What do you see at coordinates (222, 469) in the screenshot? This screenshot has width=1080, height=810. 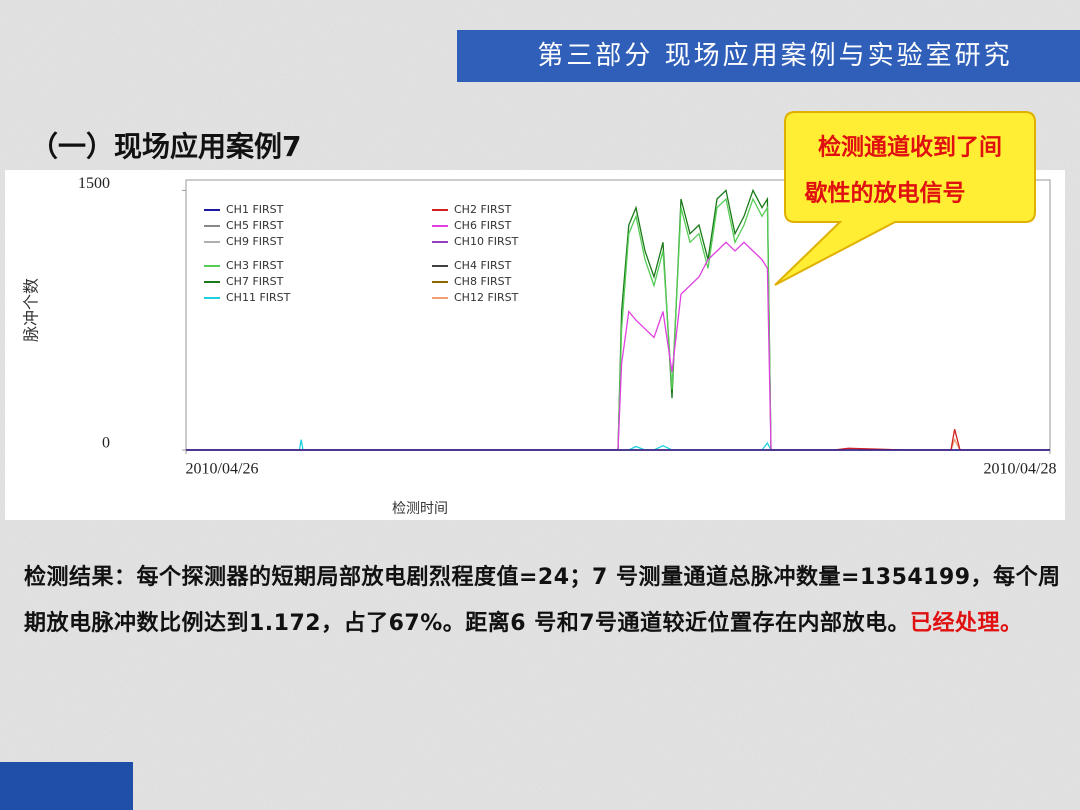 I see `x-tick-label: 2010/04/26` at bounding box center [222, 469].